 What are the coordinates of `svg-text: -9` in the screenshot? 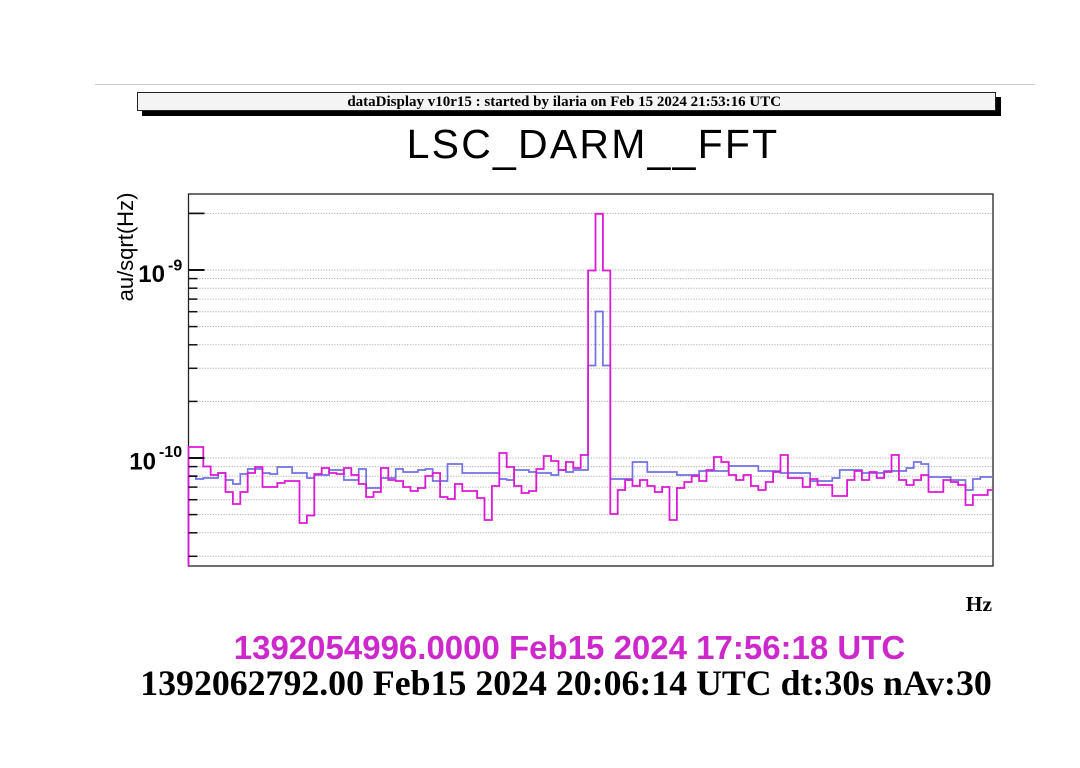 It's located at (175, 266).